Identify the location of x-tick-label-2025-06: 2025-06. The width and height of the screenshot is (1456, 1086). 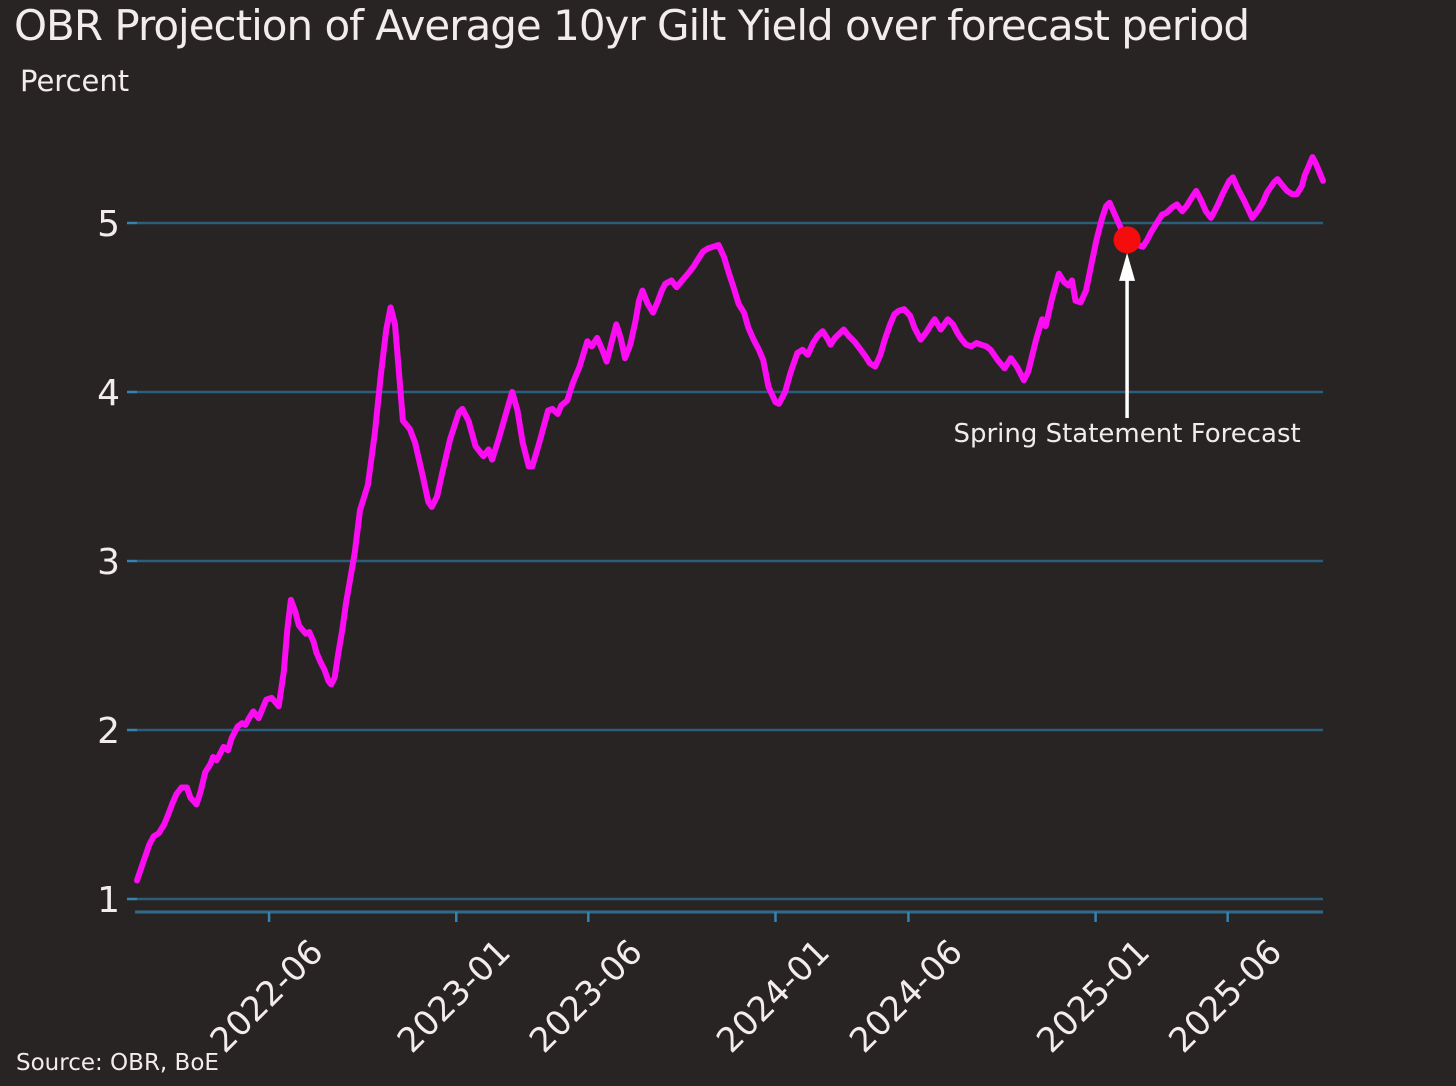
(1225, 996).